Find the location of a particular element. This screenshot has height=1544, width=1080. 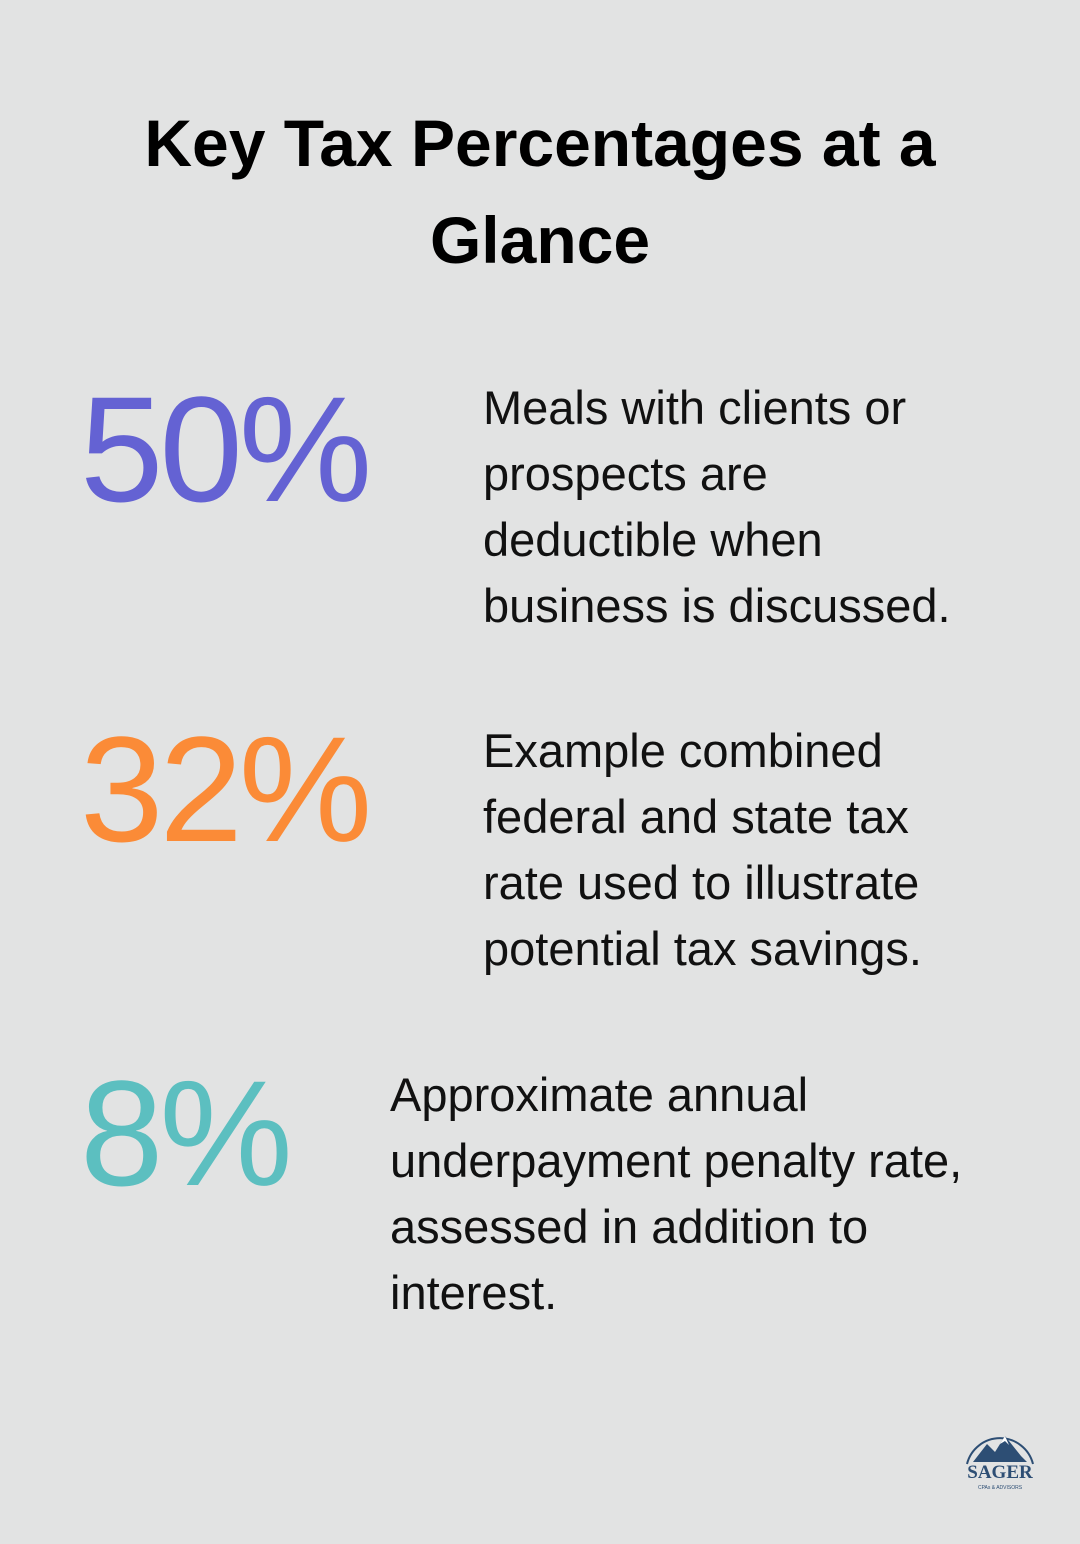

logo-tagline: CPAs & ADVISORS is located at coordinates (1000, 1488).